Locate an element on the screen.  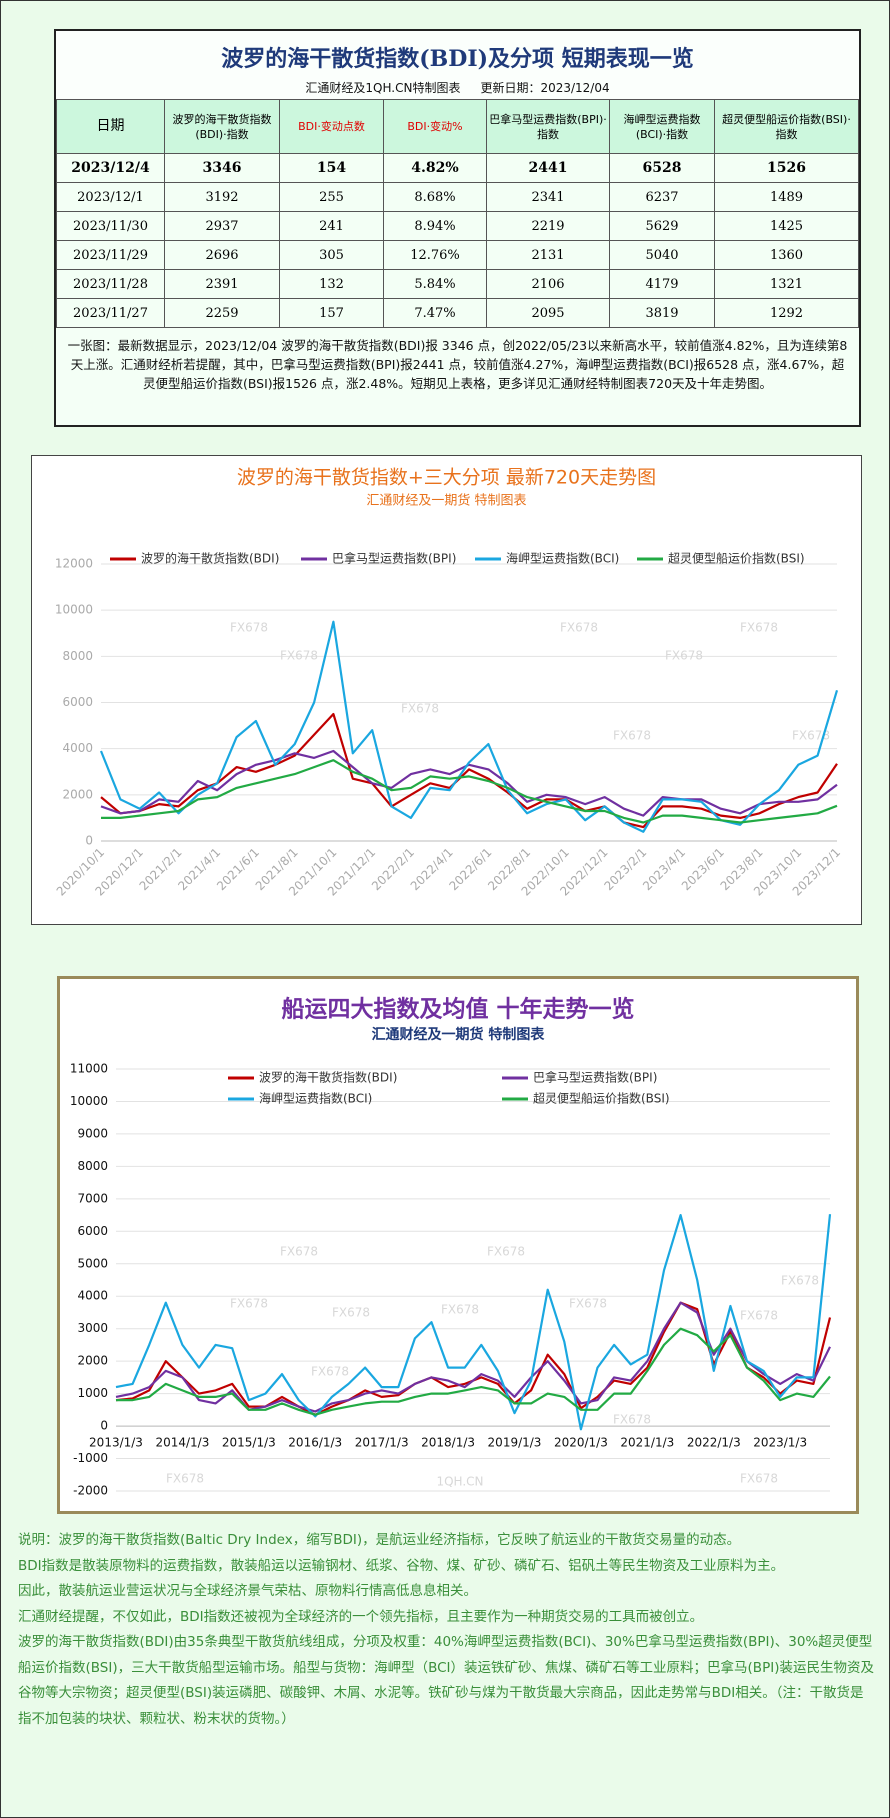
table-row: 2023/12/1 3192 255 8.68% 2341 6237 1489 is located at coordinates (457, 197).